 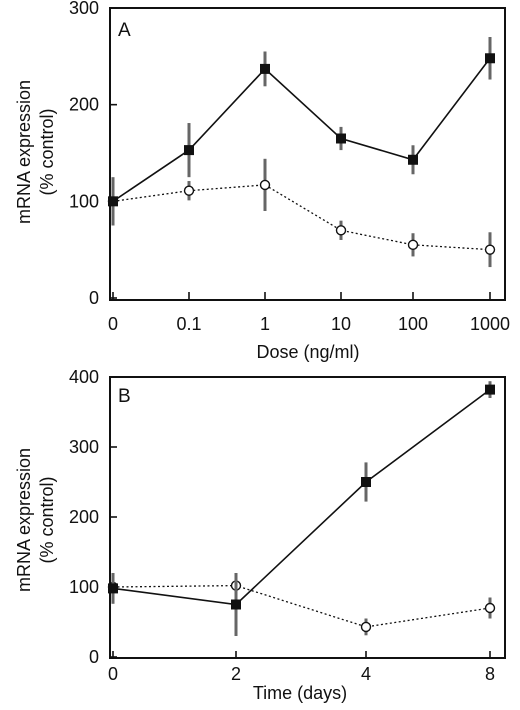 I want to click on panel-b-x-tick-label: 4, so click(x=366, y=674).